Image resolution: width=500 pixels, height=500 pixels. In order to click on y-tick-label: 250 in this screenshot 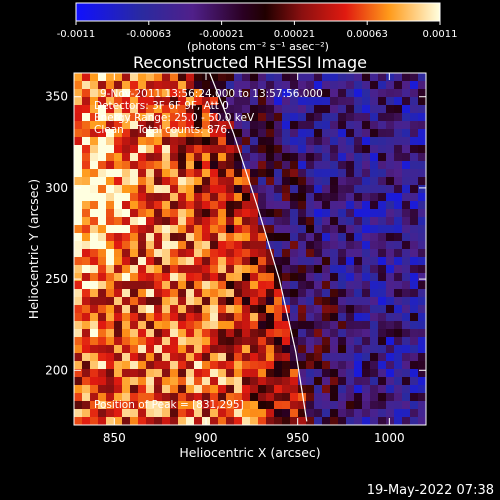, I will do `click(56, 279)`.